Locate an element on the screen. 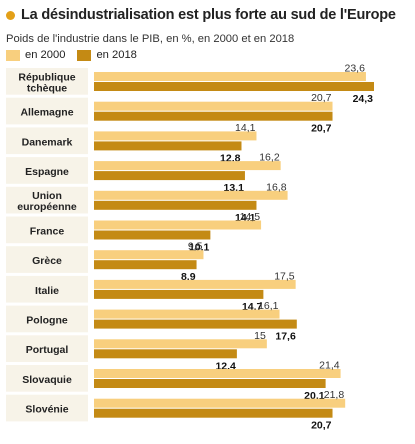 This screenshot has height=444, width=415. category-label: Grèce is located at coordinates (47, 261).